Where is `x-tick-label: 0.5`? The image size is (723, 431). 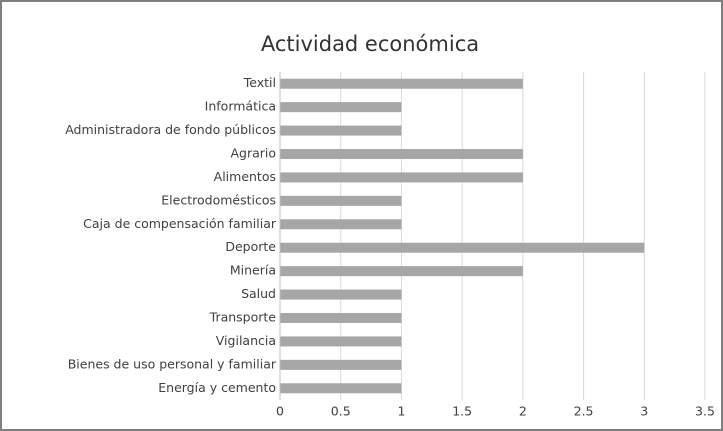 x-tick-label: 0.5 is located at coordinates (341, 411).